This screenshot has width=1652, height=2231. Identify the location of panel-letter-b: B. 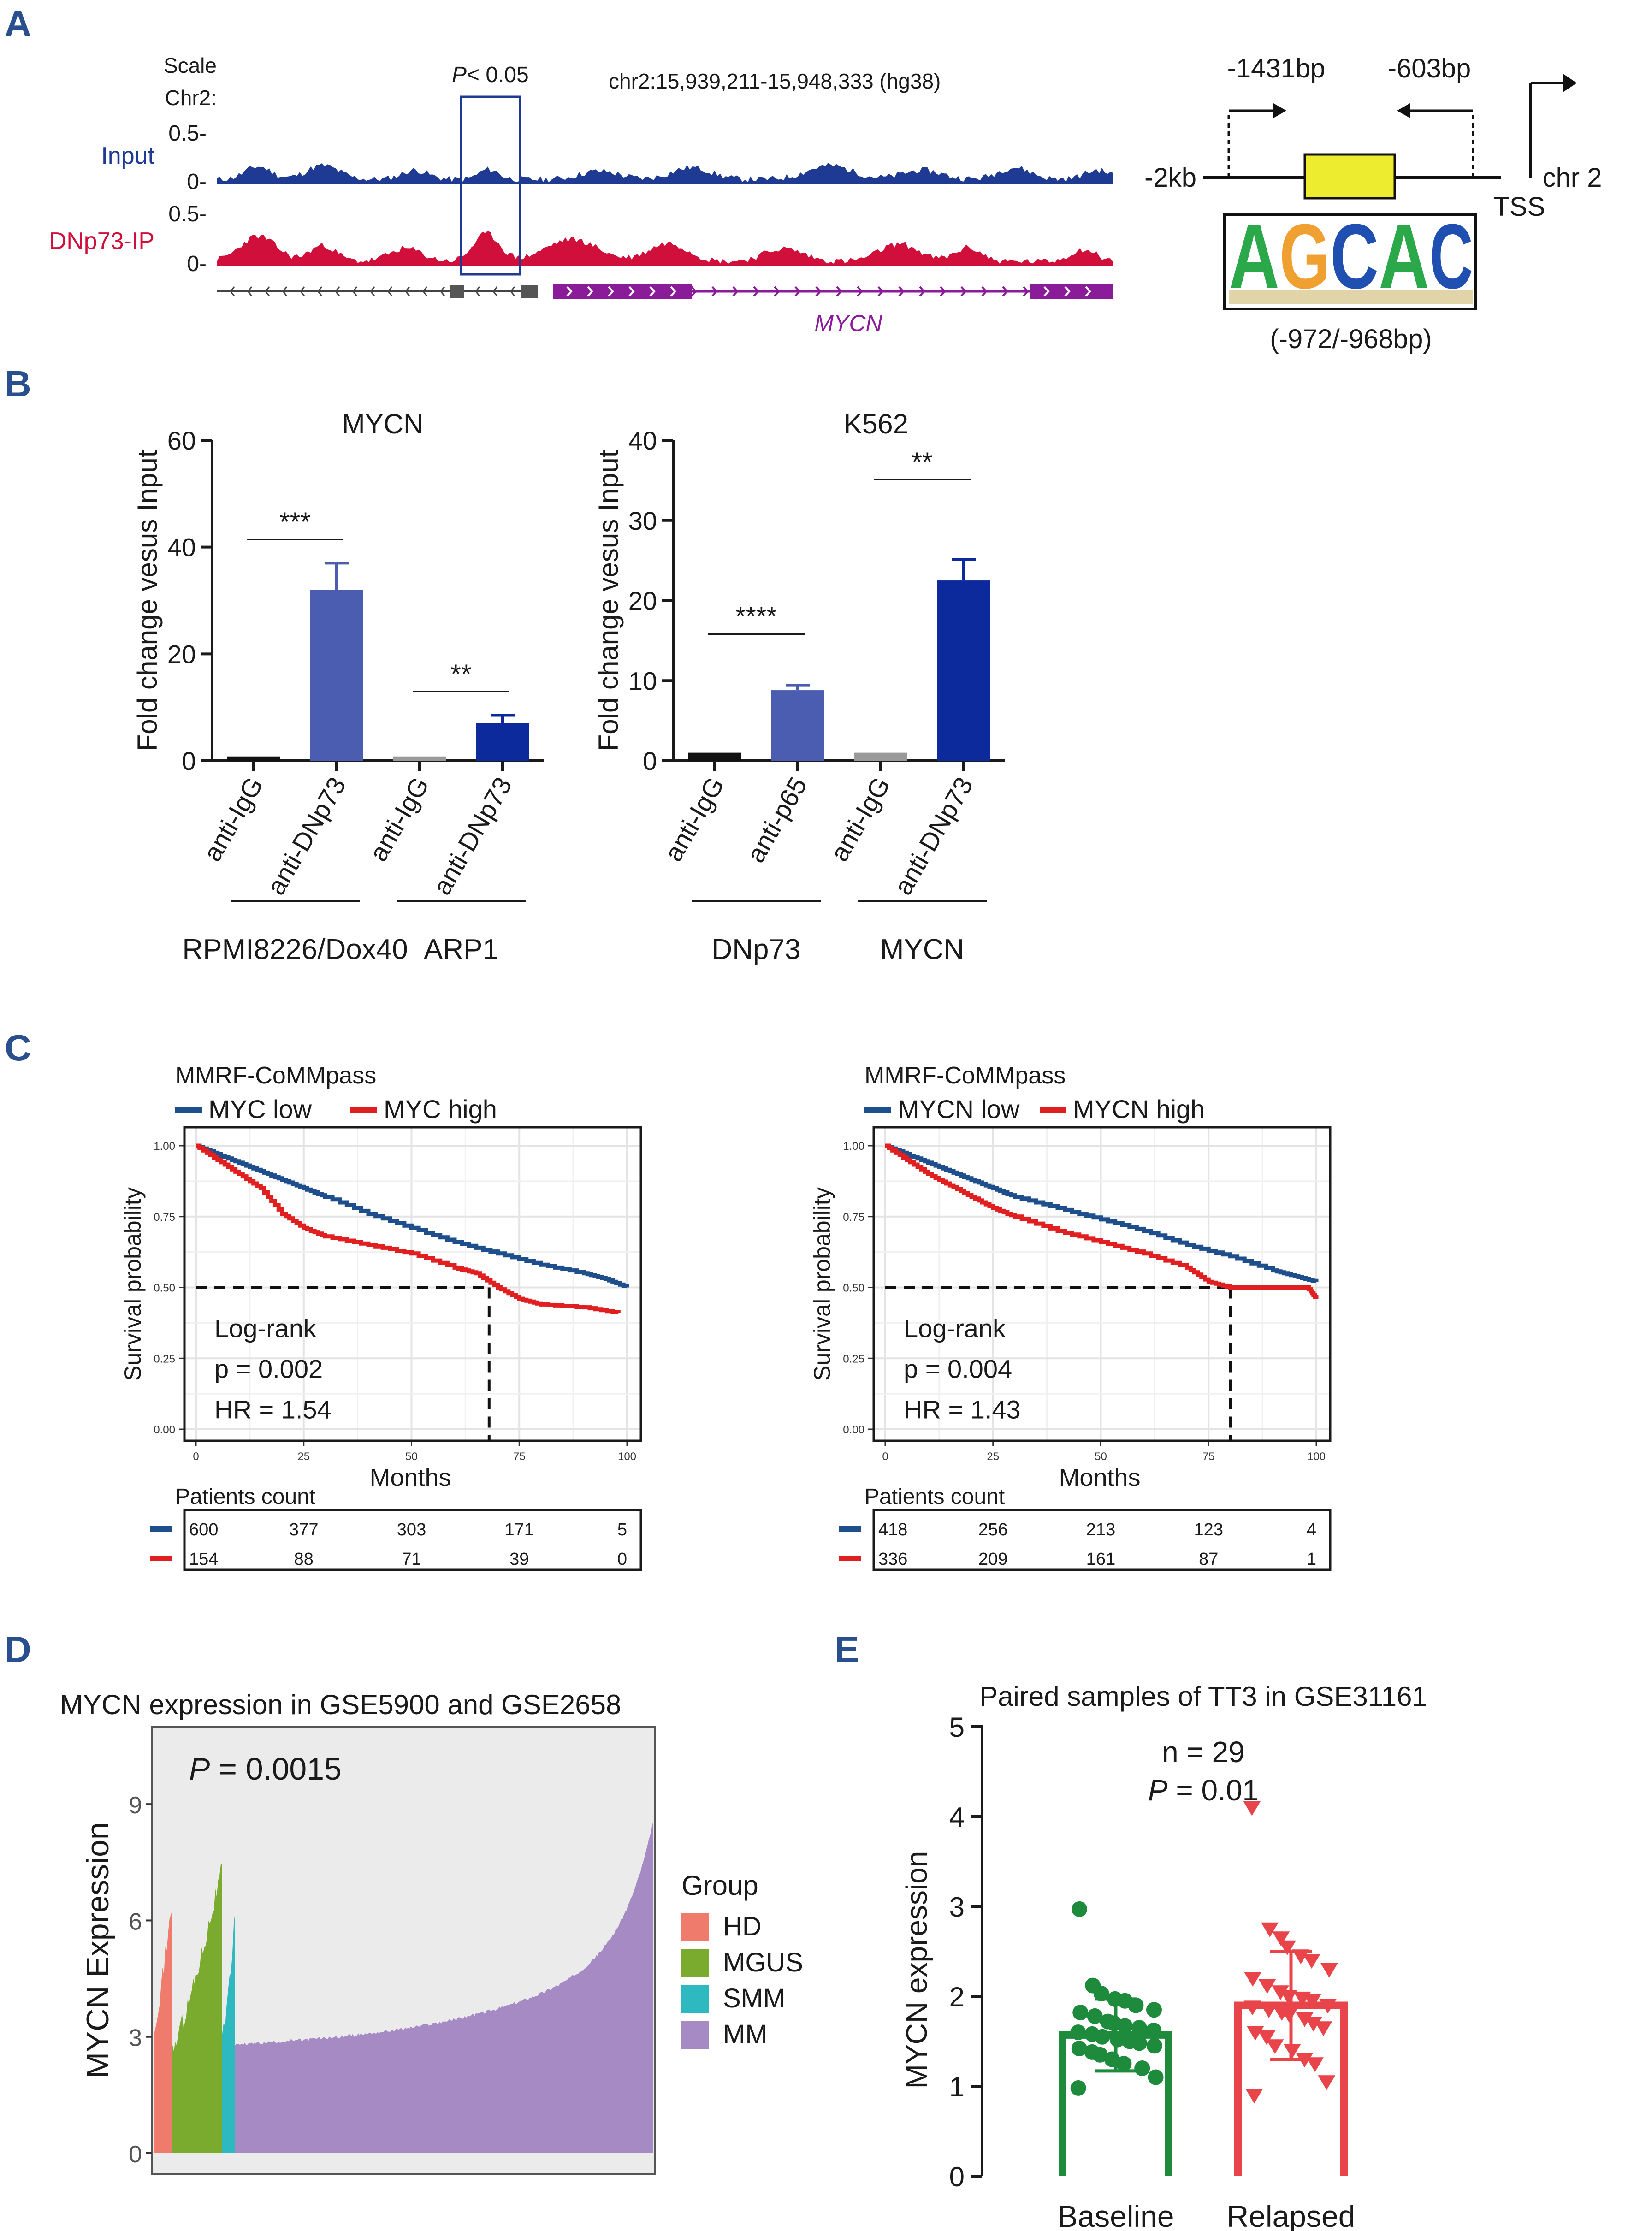
(18, 383).